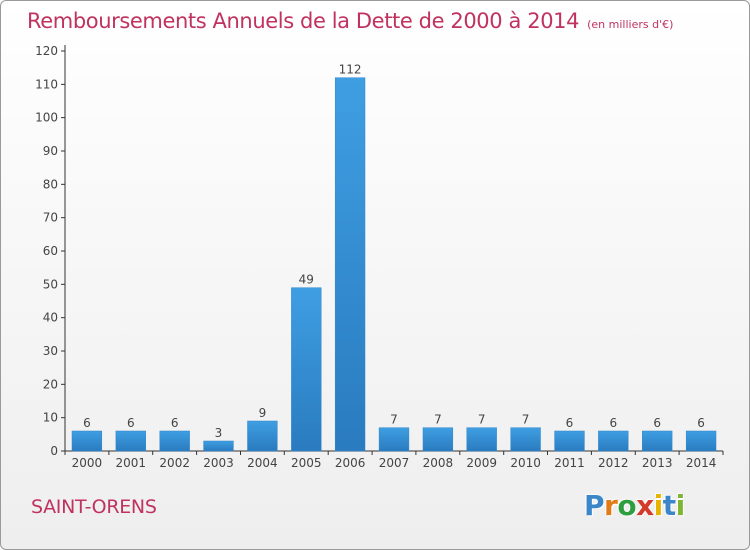 This screenshot has width=750, height=550. What do you see at coordinates (569, 463) in the screenshot?
I see `x-tick-label: 2011` at bounding box center [569, 463].